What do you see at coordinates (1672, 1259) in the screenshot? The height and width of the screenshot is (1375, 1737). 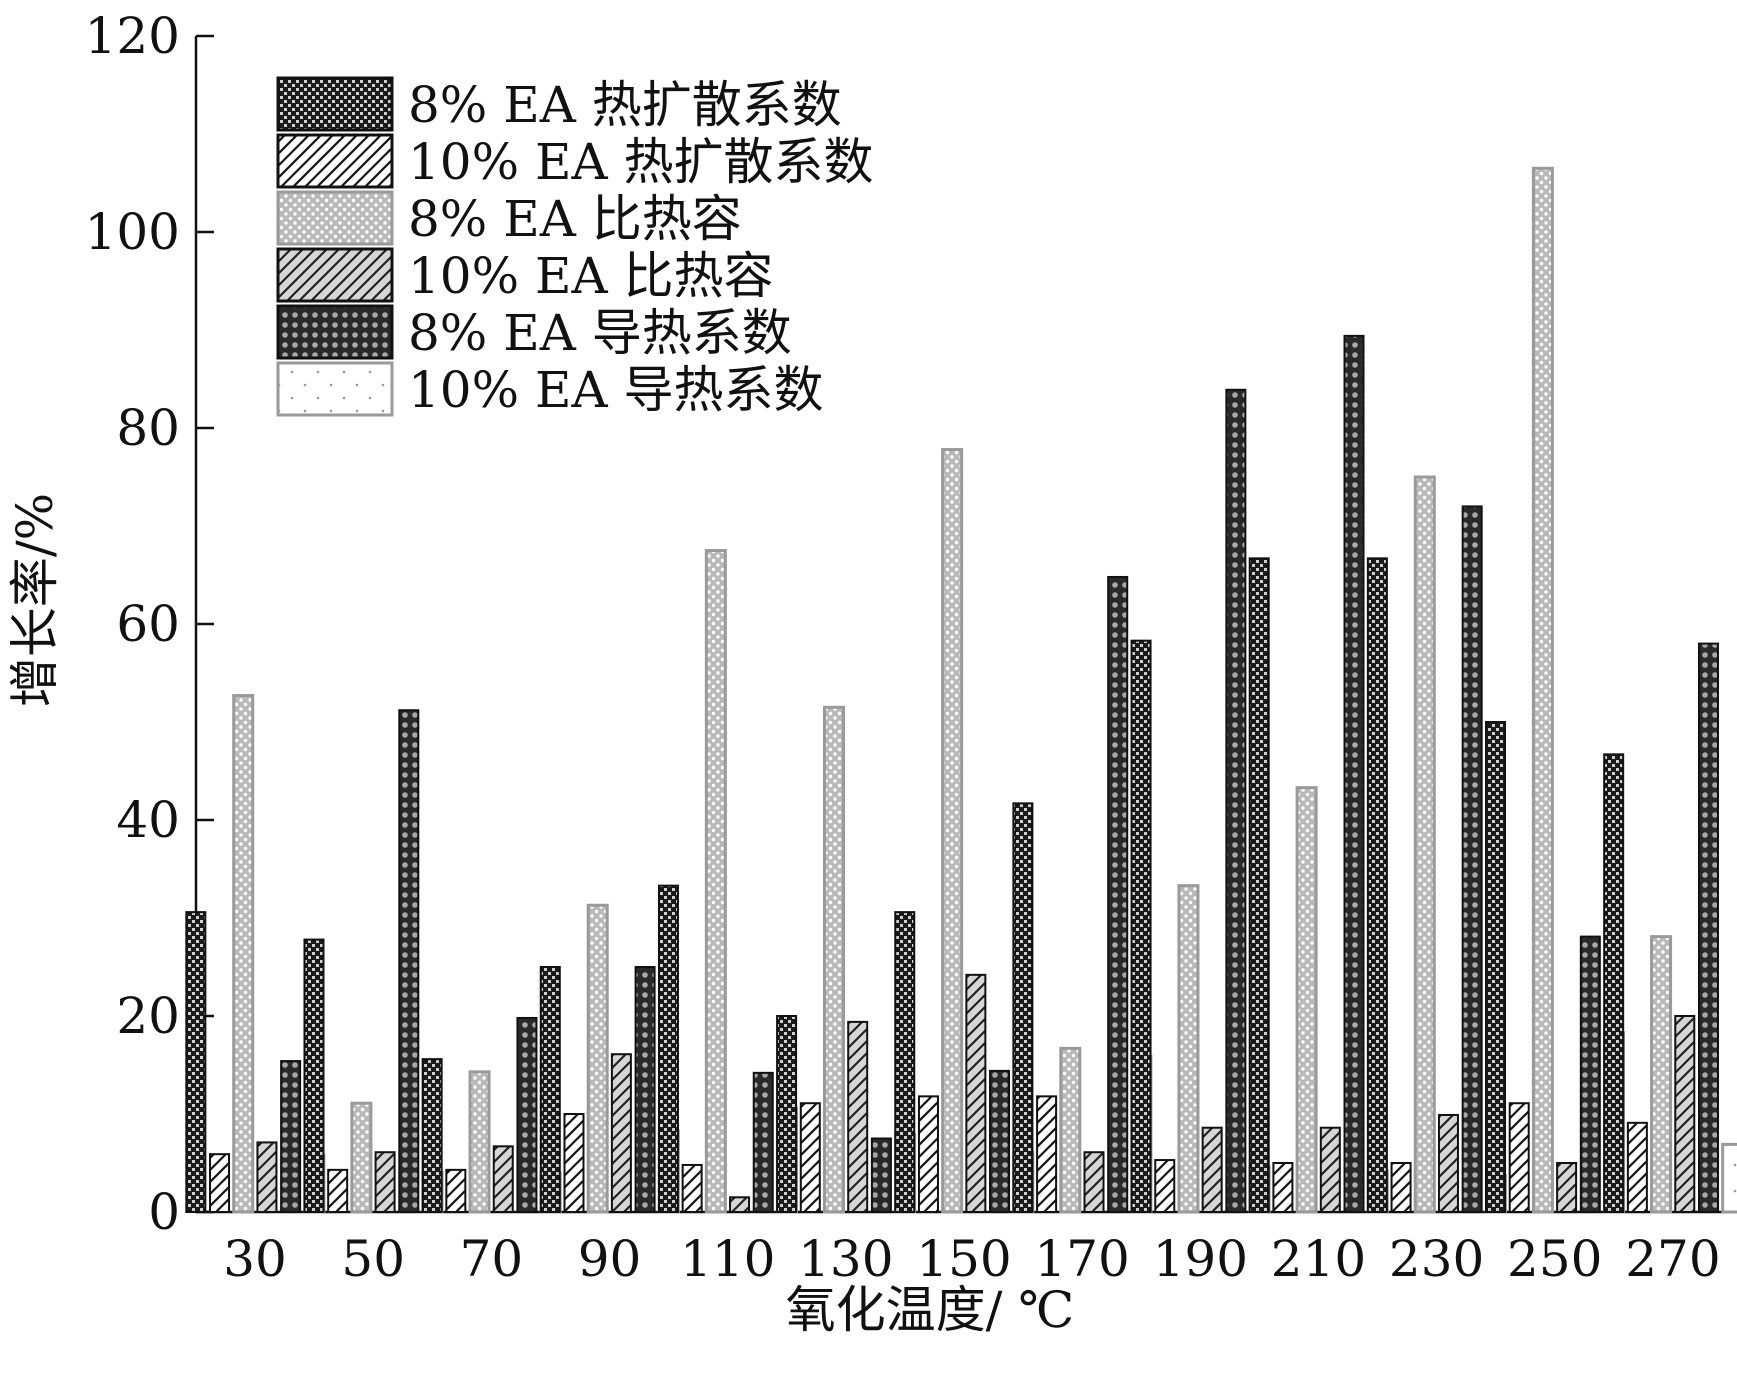 I see `x-tick-label: 270` at bounding box center [1672, 1259].